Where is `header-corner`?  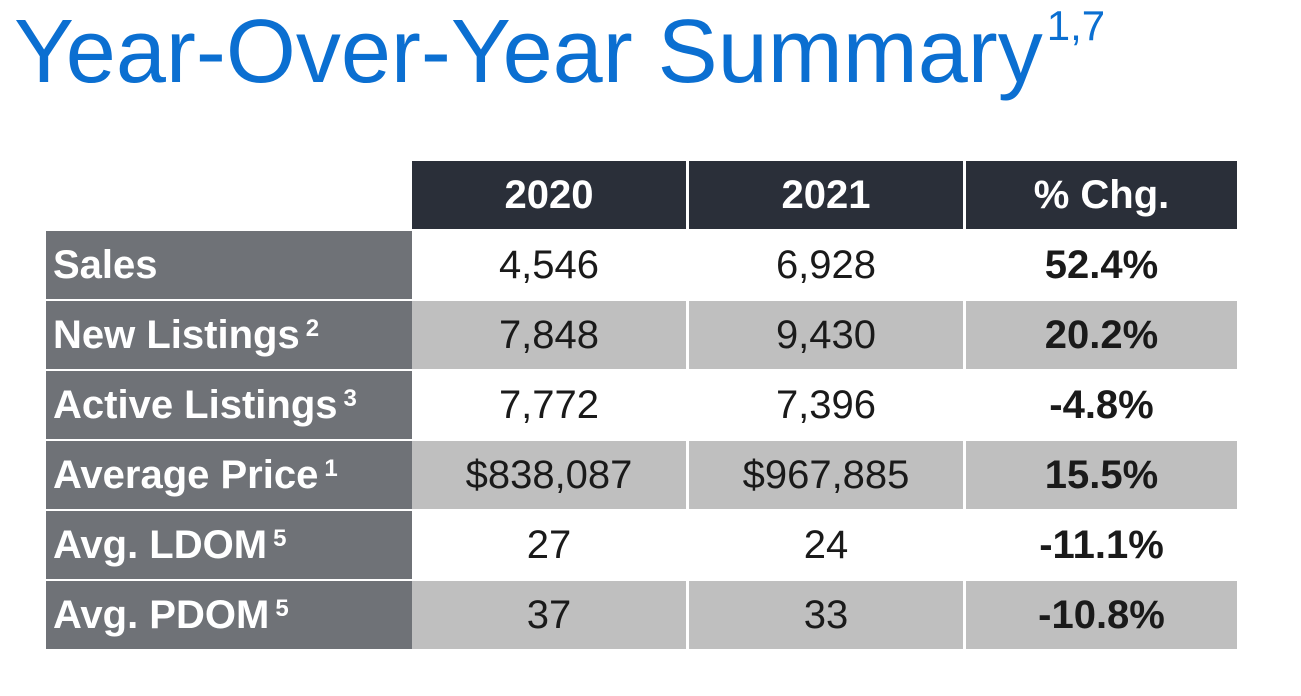 header-corner is located at coordinates (229, 196).